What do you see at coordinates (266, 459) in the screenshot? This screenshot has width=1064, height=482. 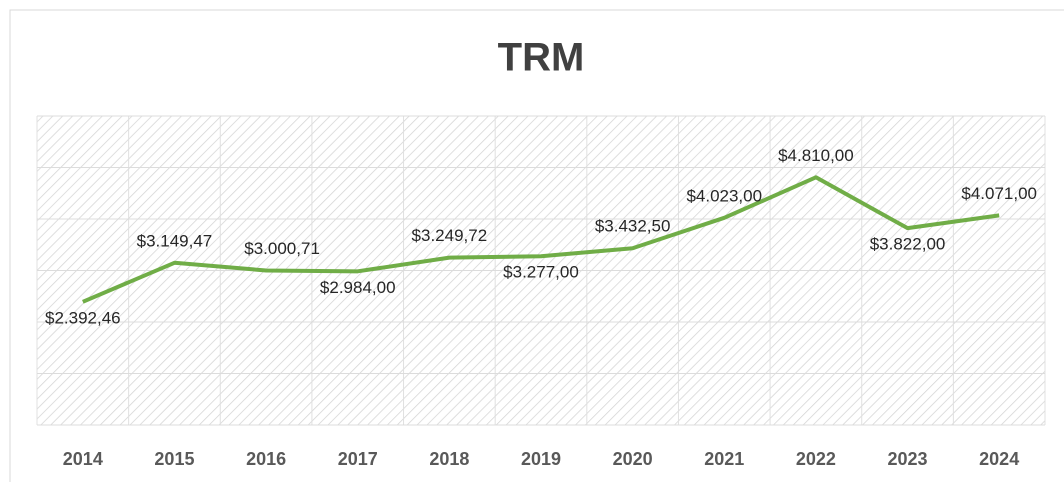 I see `x-tick-label: 2016` at bounding box center [266, 459].